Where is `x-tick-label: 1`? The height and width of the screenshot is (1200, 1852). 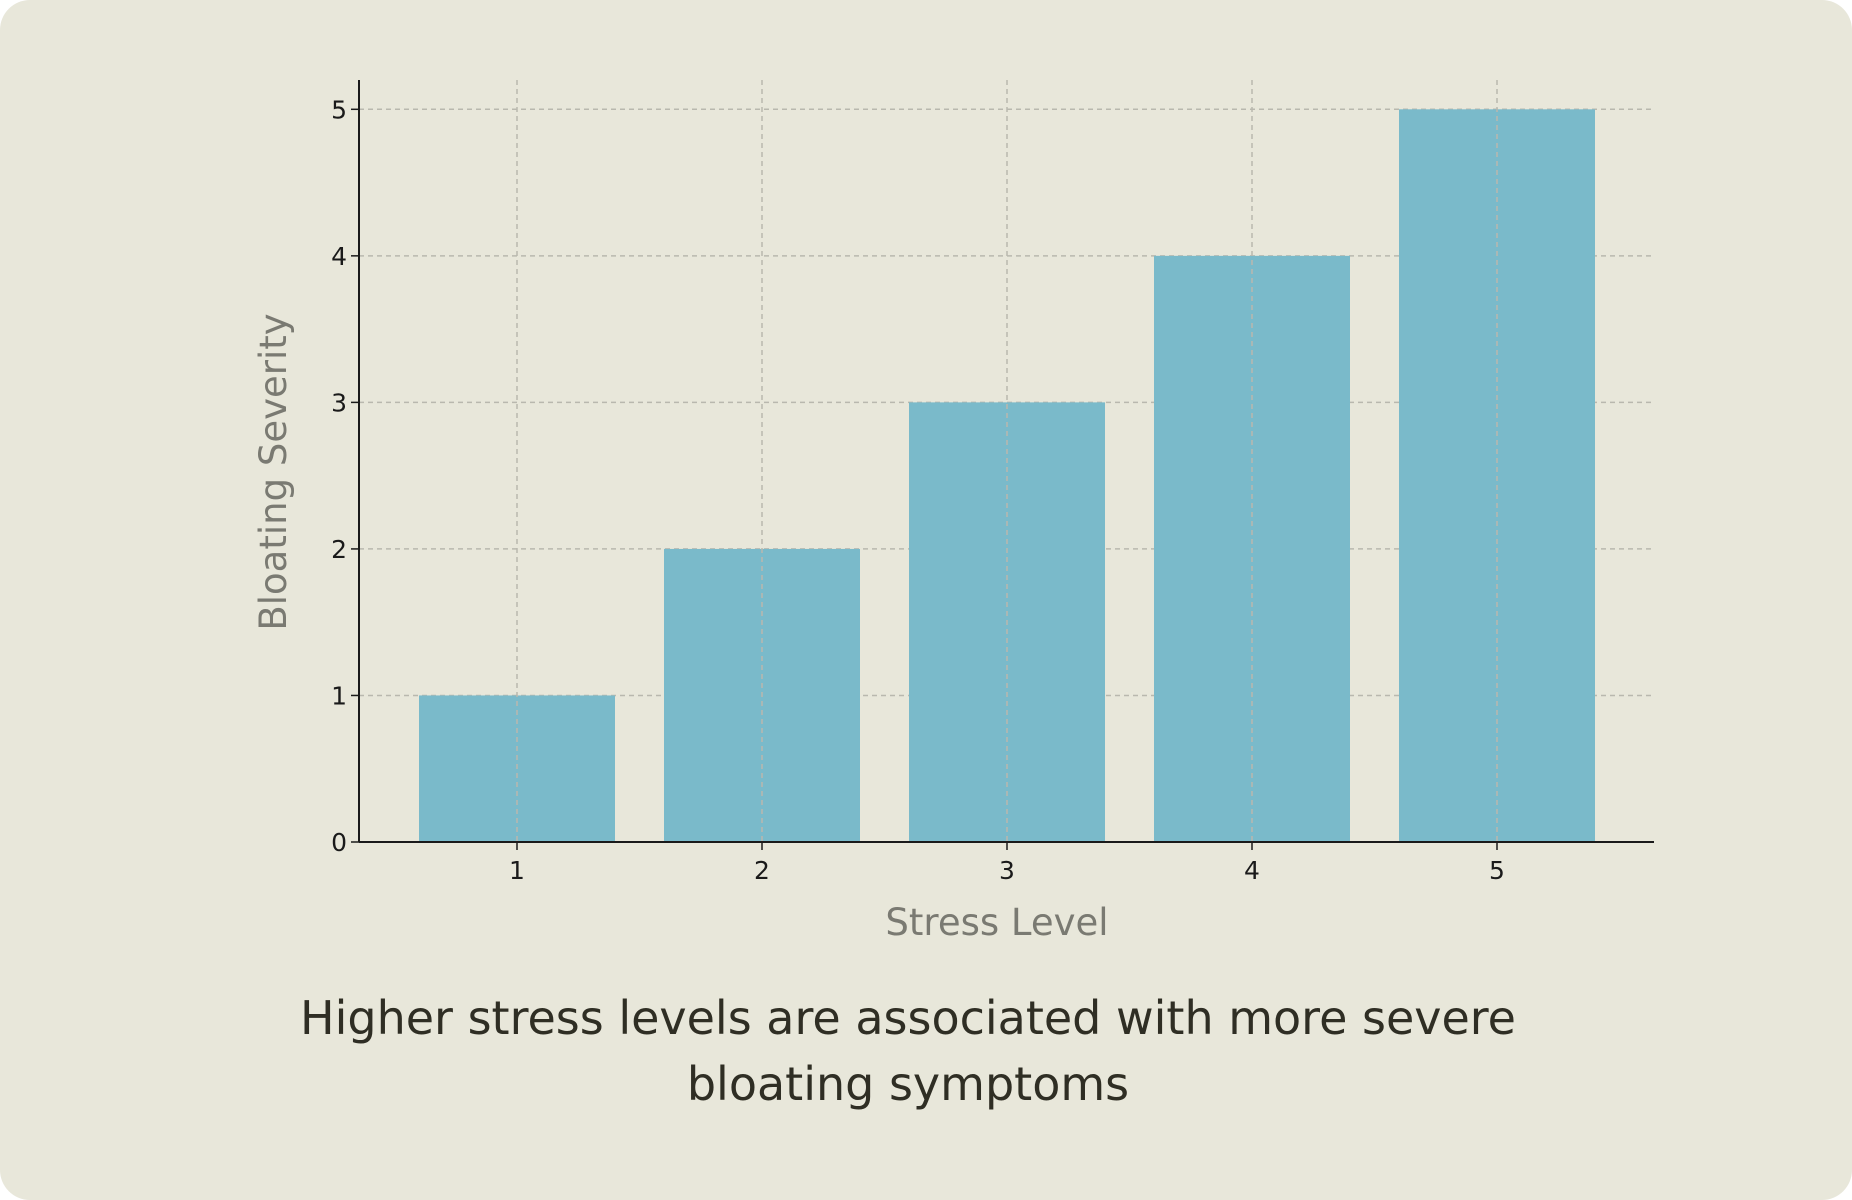 x-tick-label: 1 is located at coordinates (517, 870).